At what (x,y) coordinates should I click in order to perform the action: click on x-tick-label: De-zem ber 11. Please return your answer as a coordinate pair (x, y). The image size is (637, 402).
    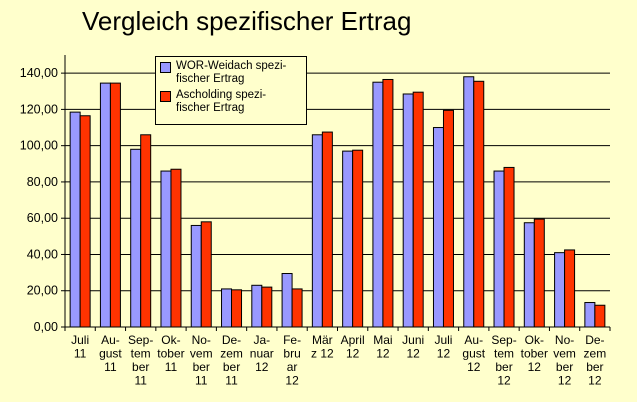
    Looking at the image, I should click on (231, 360).